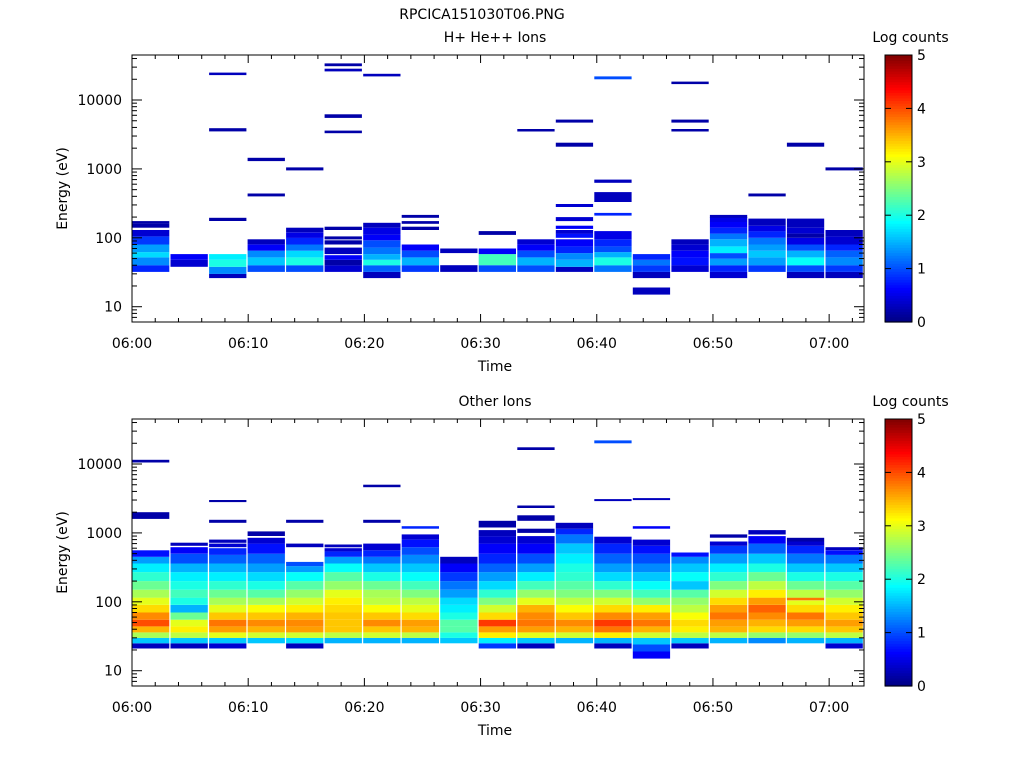 The image size is (1024, 768). What do you see at coordinates (921, 323) in the screenshot?
I see `colorbar-tick-label: 0` at bounding box center [921, 323].